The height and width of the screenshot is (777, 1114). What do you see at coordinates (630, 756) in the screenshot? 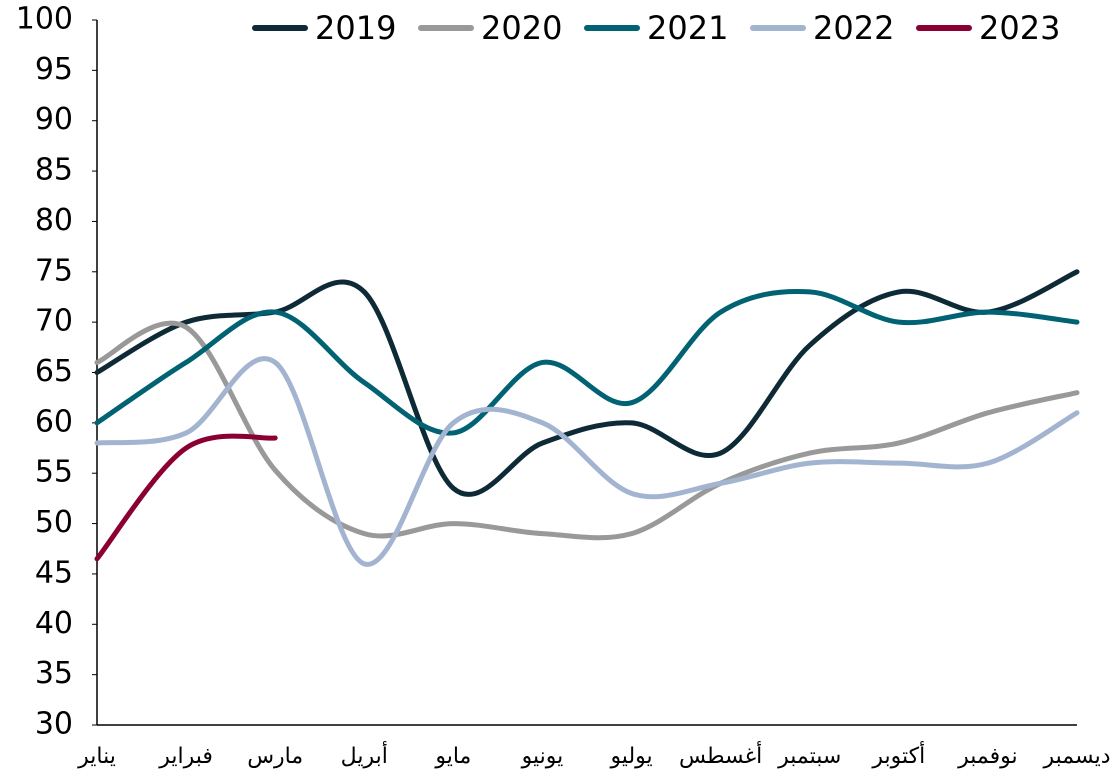
I see `x-tick-label: يوليو` at bounding box center [630, 756].